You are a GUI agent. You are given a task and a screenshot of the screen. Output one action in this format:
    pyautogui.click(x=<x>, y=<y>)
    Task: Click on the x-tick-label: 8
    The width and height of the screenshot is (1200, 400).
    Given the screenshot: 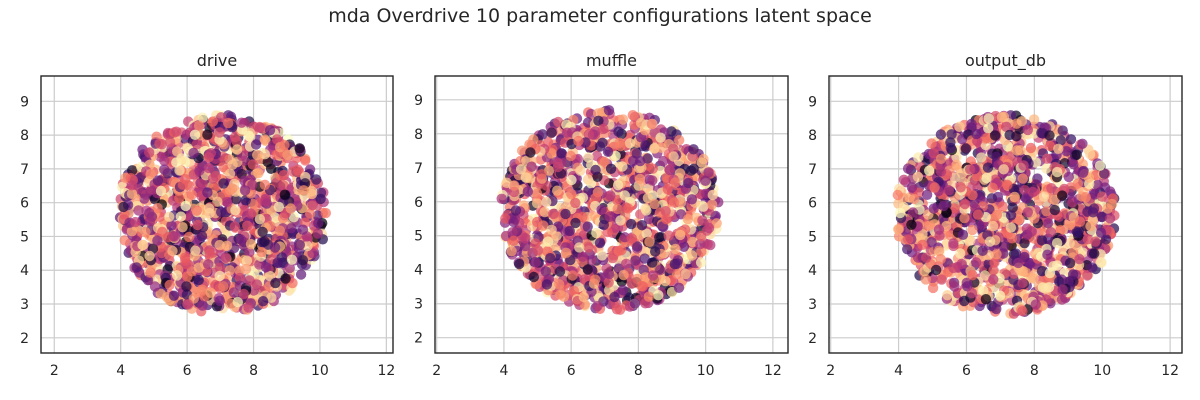 What is the action you would take?
    pyautogui.click(x=1034, y=371)
    